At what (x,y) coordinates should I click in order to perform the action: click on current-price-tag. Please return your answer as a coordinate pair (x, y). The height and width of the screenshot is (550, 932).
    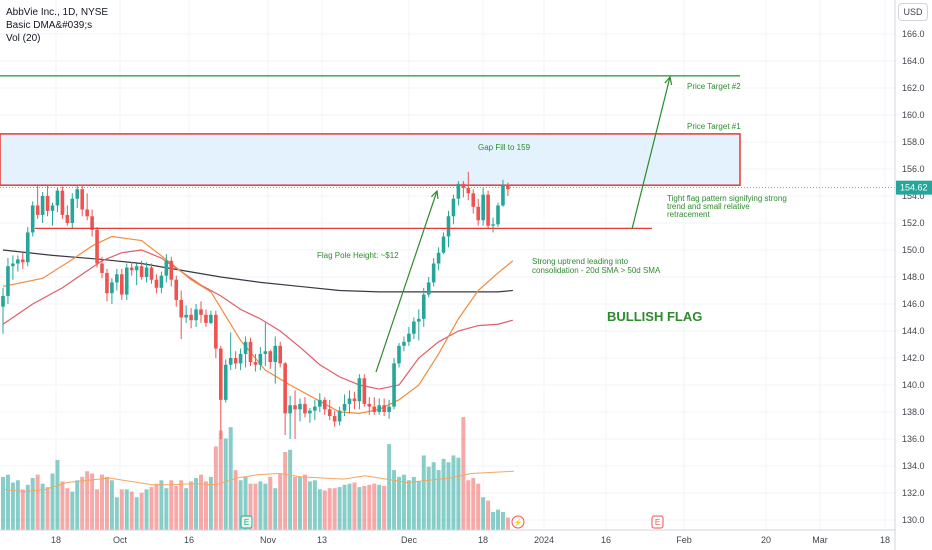
    Looking at the image, I should click on (914, 187).